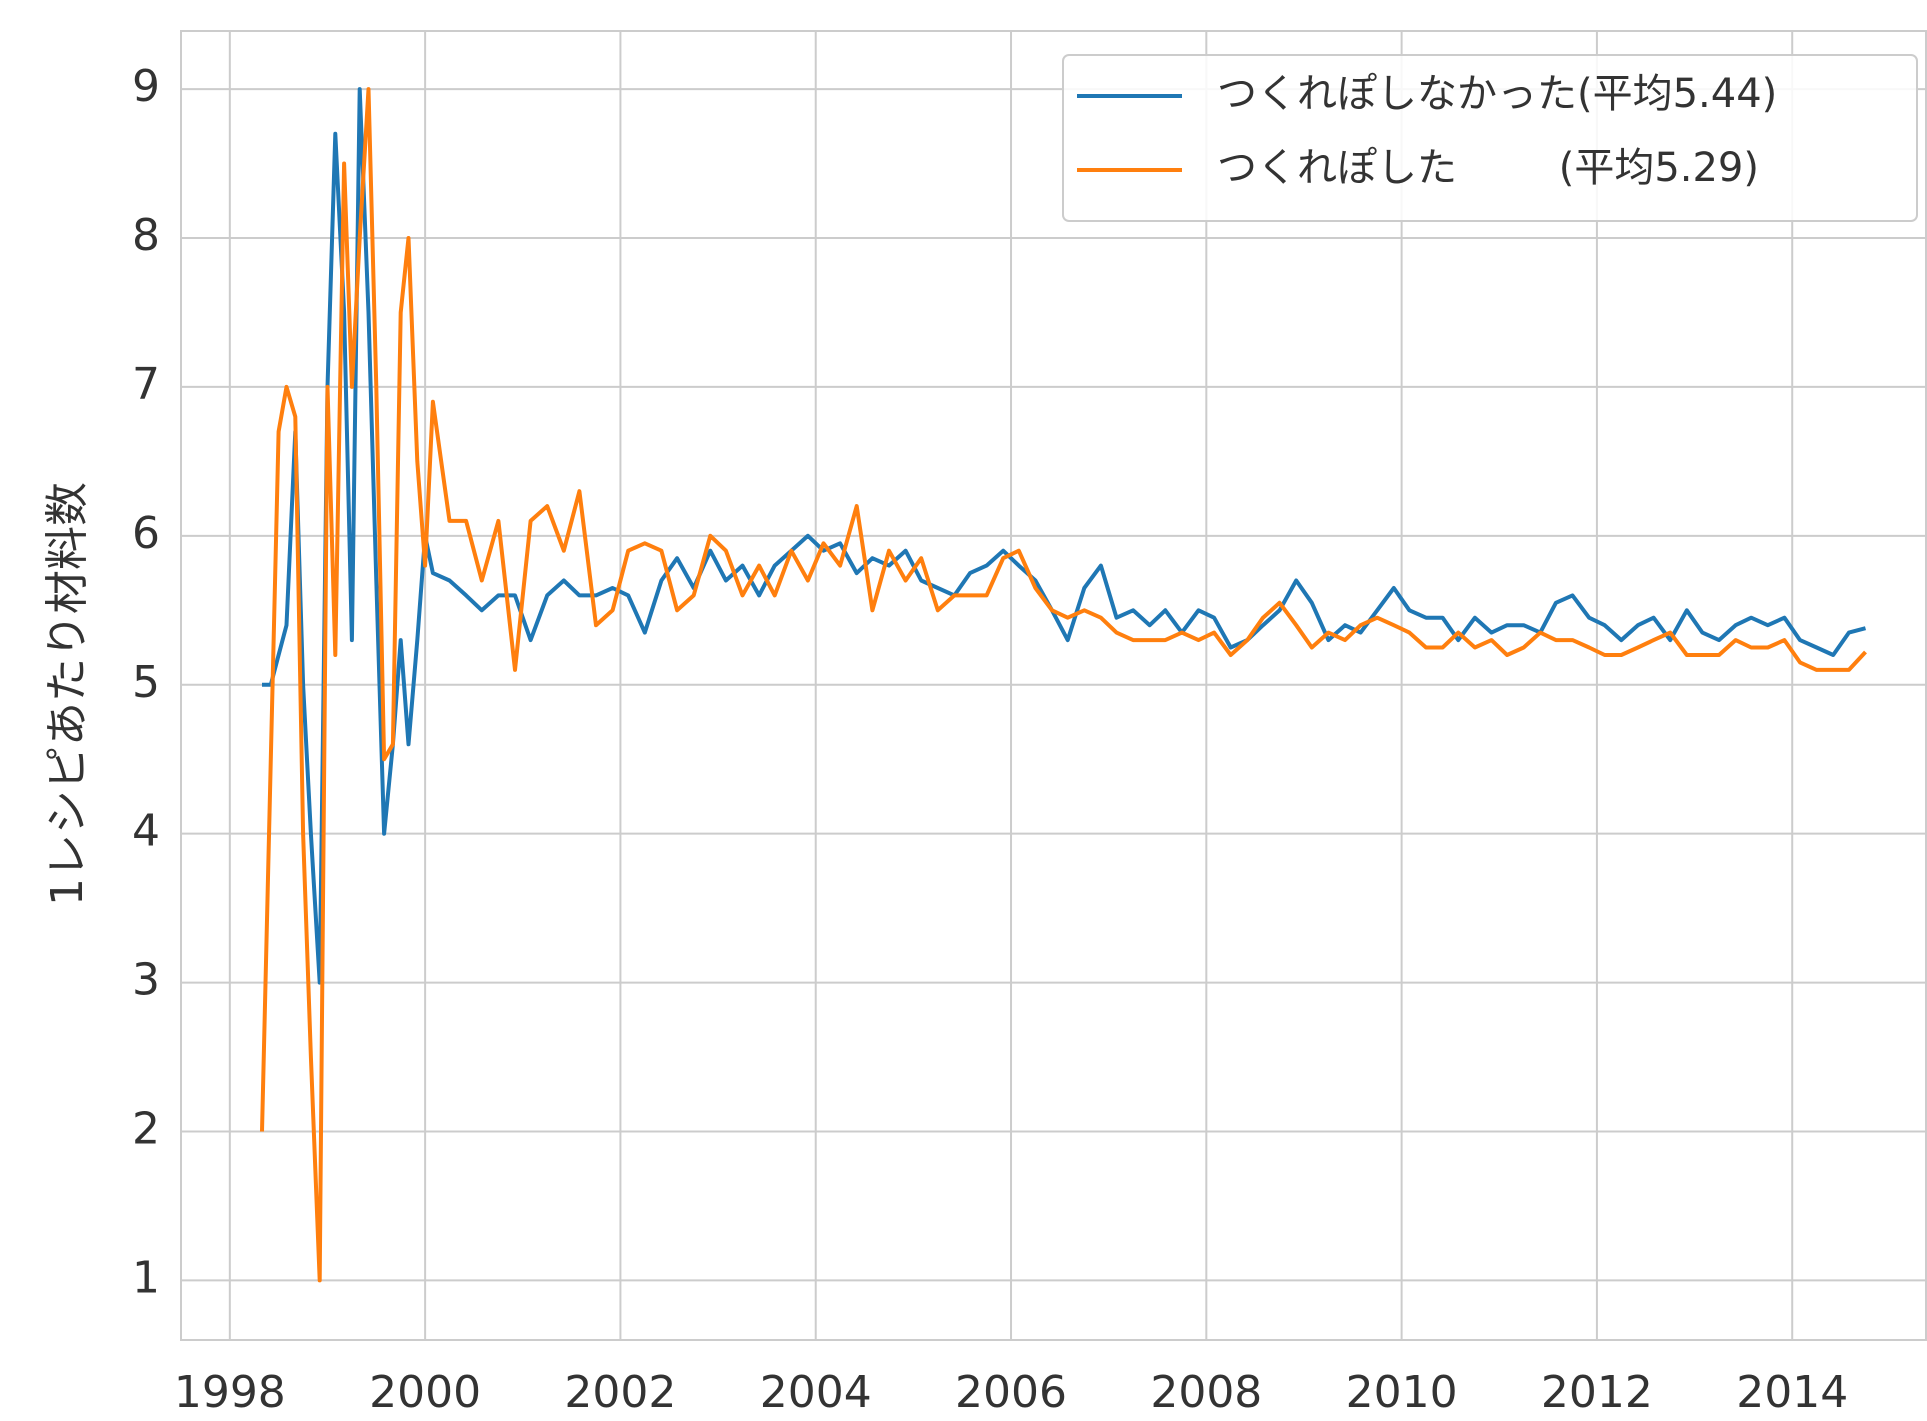 The height and width of the screenshot is (1421, 1927). I want to click on x-tick-label: 2012, so click(1597, 1392).